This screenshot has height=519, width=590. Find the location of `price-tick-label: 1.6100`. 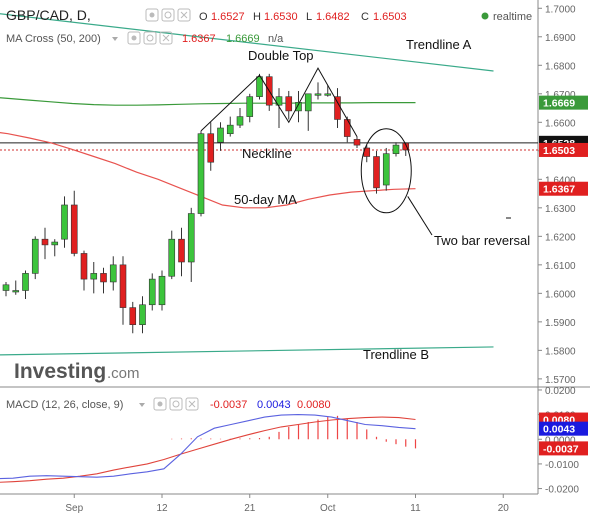

price-tick-label: 1.6100 is located at coordinates (560, 266).